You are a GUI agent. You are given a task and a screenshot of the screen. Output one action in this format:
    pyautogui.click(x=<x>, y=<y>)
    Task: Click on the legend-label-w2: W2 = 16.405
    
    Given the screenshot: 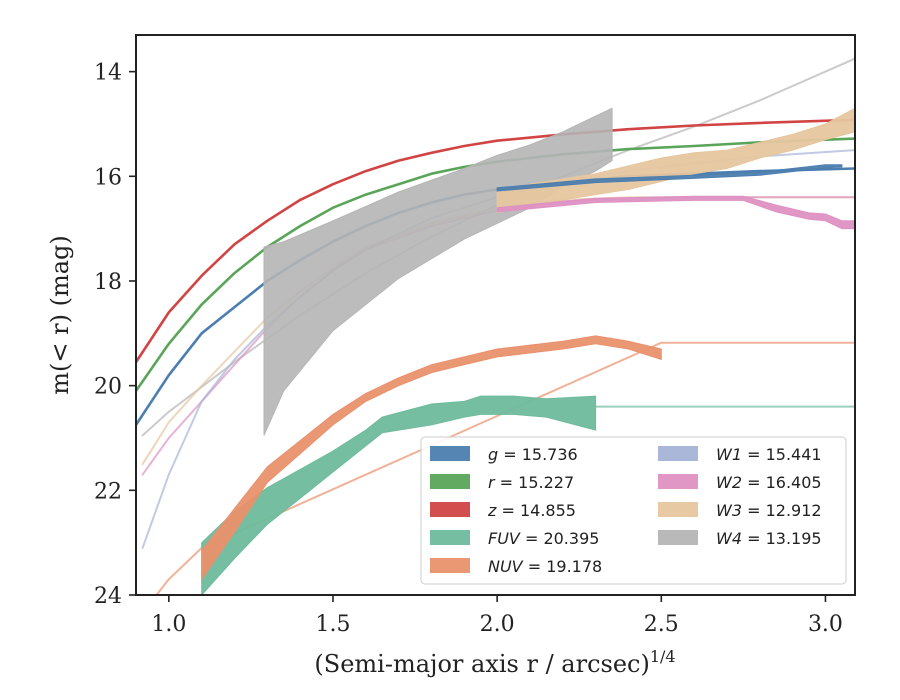 What is the action you would take?
    pyautogui.click(x=769, y=482)
    